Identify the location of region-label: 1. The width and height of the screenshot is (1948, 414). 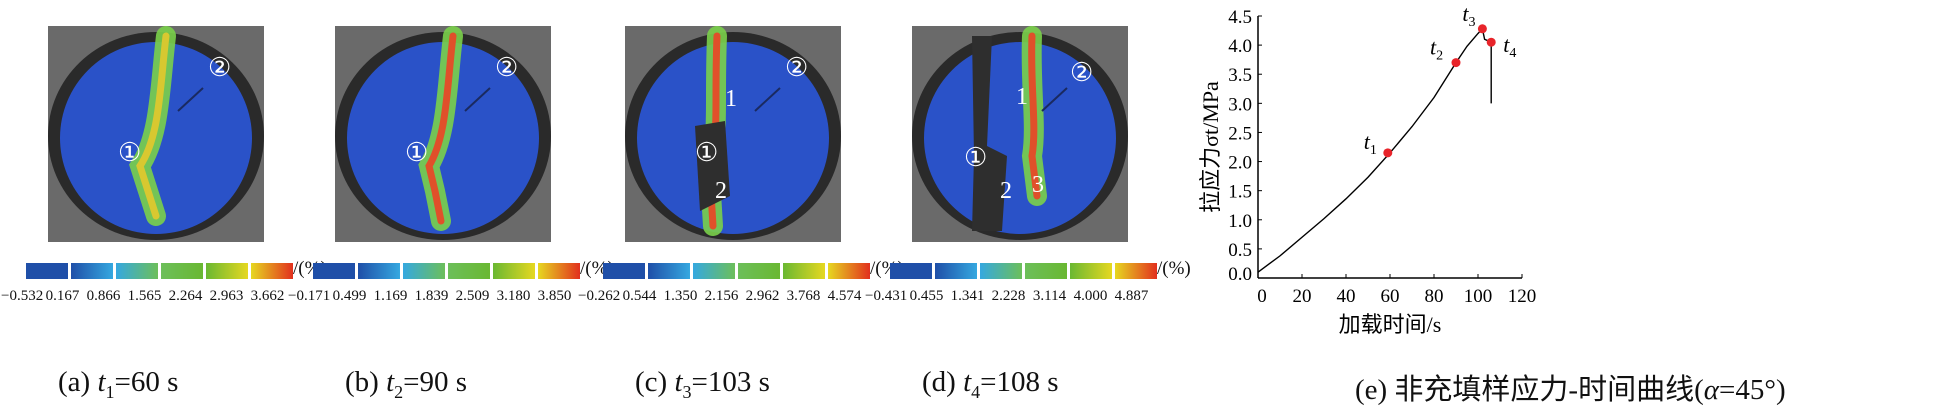
(731, 99).